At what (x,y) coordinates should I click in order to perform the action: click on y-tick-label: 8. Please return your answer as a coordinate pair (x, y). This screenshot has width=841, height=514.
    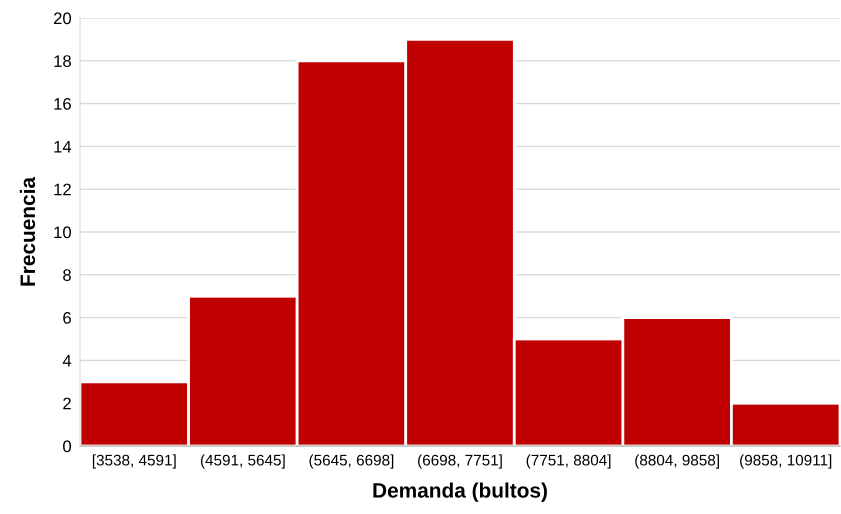
    Looking at the image, I should click on (67, 275).